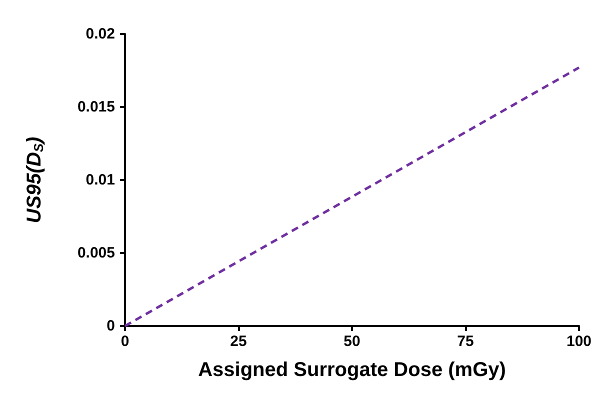 The height and width of the screenshot is (412, 607). I want to click on y-tick-label: 0.005, so click(96, 253).